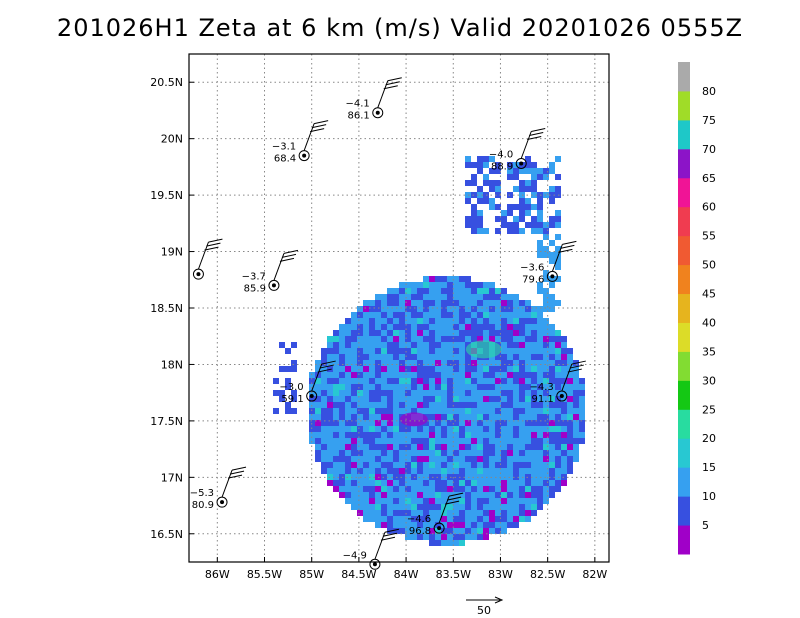  What do you see at coordinates (709, 467) in the screenshot?
I see `colorbar-label: 15` at bounding box center [709, 467].